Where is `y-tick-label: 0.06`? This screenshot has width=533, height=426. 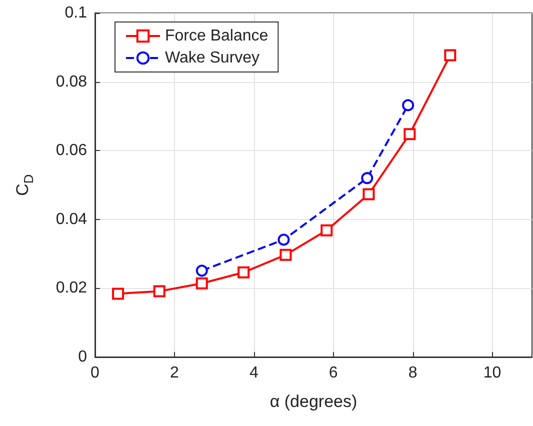 y-tick-label: 0.06 is located at coordinates (72, 151).